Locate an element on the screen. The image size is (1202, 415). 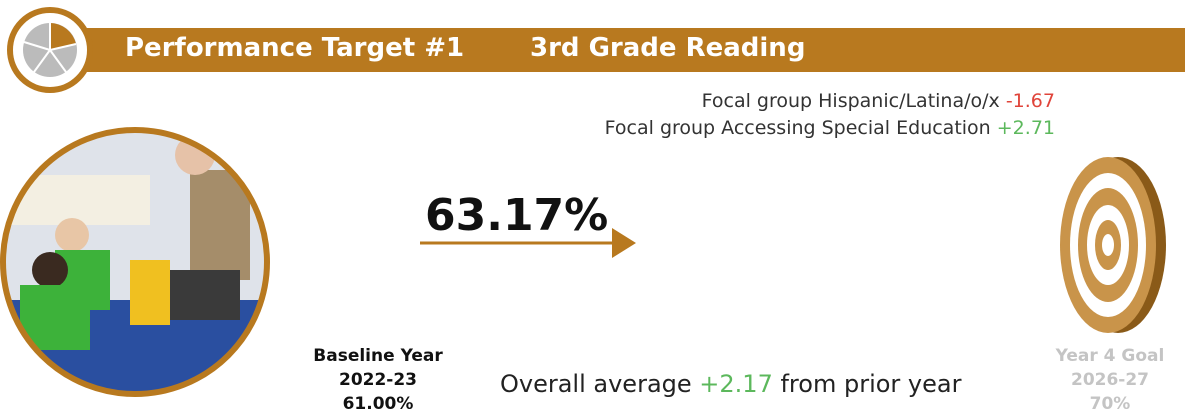
focal-label: Focal group Accessing Special Education is located at coordinates (797, 128).